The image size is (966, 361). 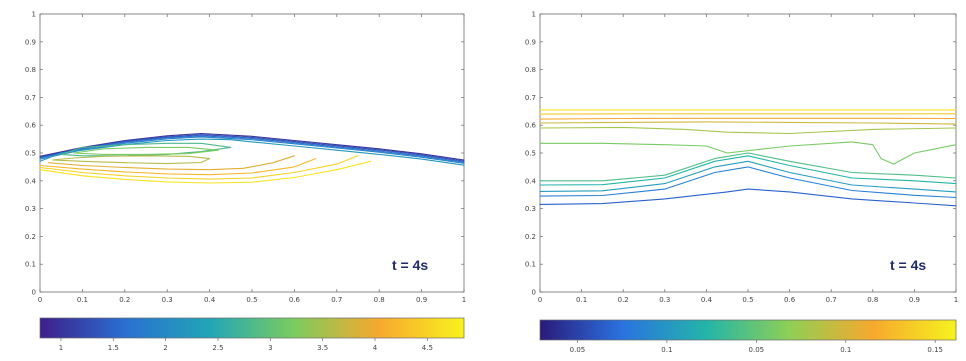 I want to click on colorbar-tick-label: 3.5, so click(x=322, y=348).